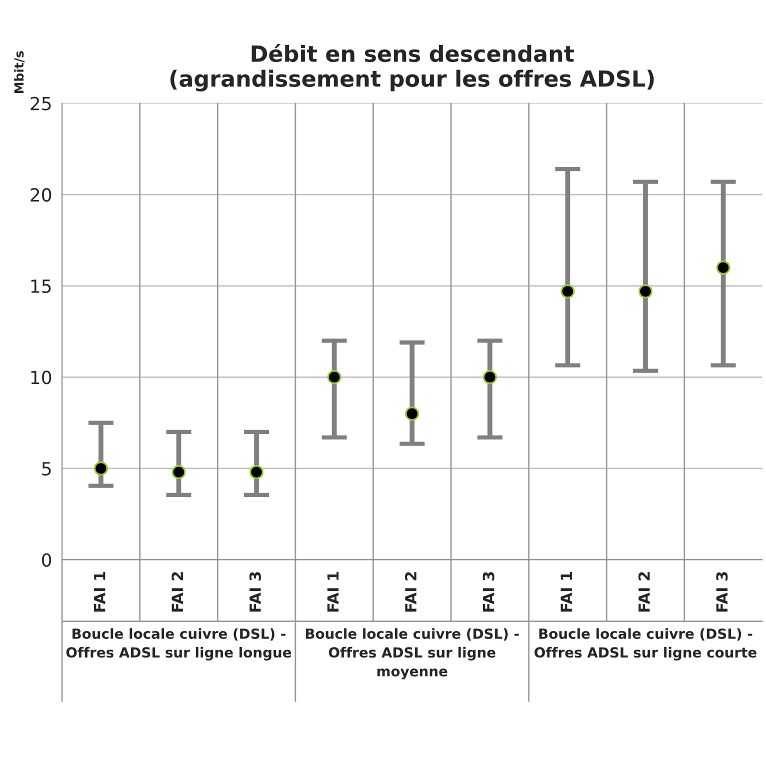 The width and height of the screenshot is (766, 771). I want to click on y-tick-label: 25, so click(40, 103).